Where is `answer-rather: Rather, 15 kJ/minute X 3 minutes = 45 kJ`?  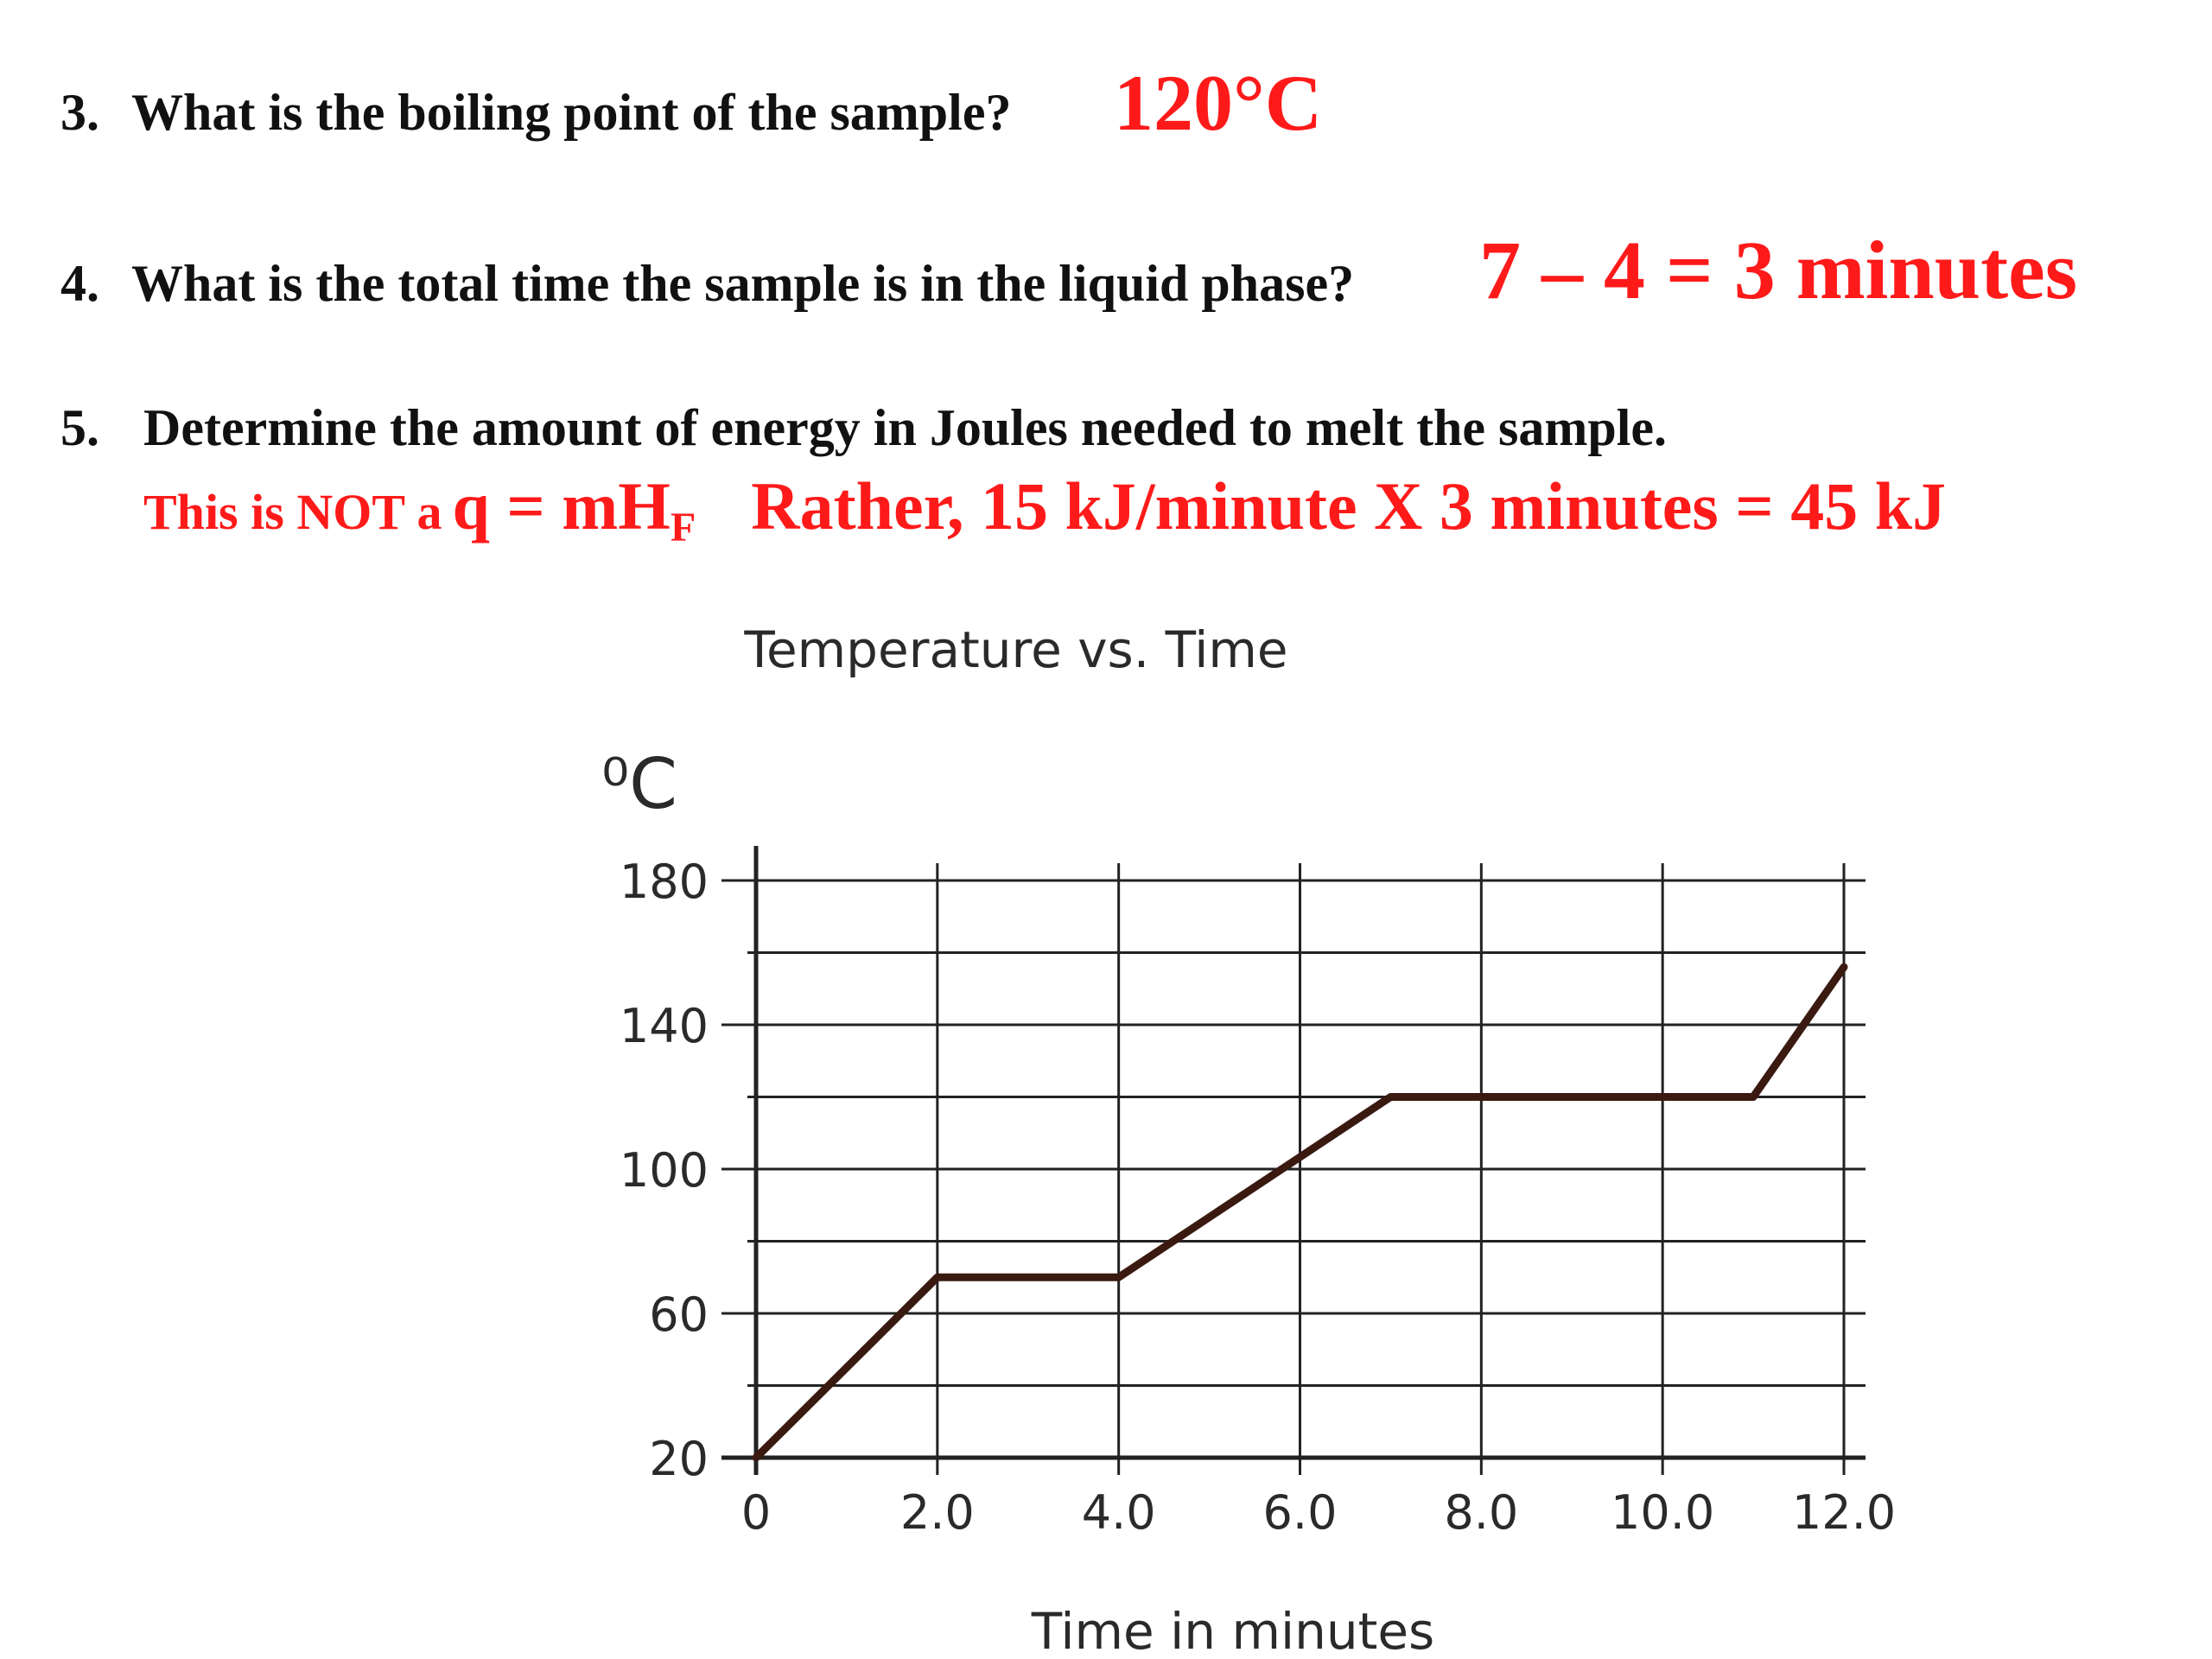 answer-rather: Rather, 15 kJ/minute X 3 minutes = 45 kJ is located at coordinates (1348, 506).